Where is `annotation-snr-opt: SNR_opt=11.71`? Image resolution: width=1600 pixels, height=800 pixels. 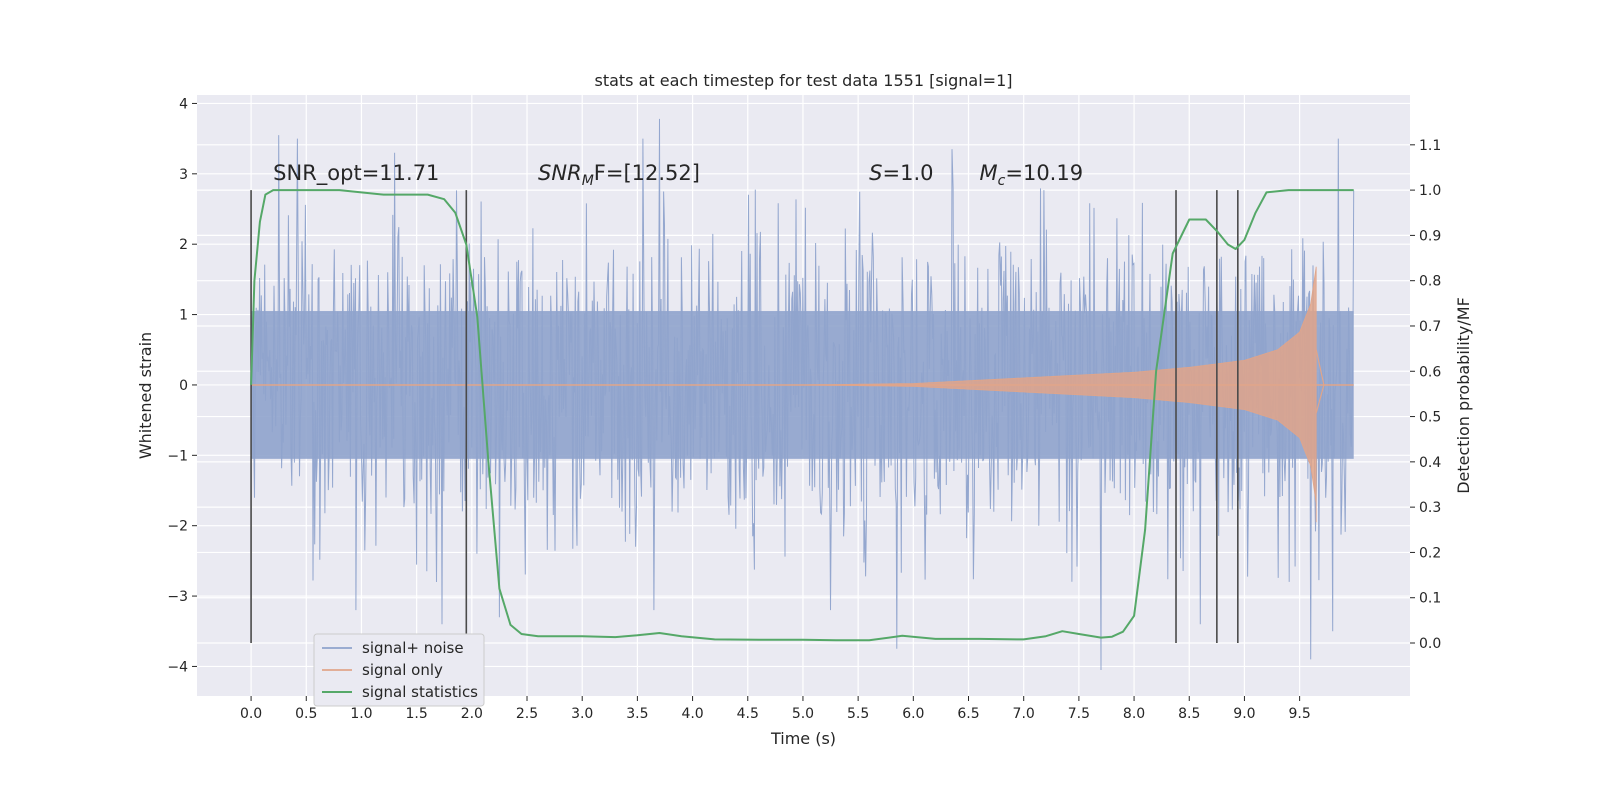 annotation-snr-opt: SNR_opt=11.71 is located at coordinates (356, 173).